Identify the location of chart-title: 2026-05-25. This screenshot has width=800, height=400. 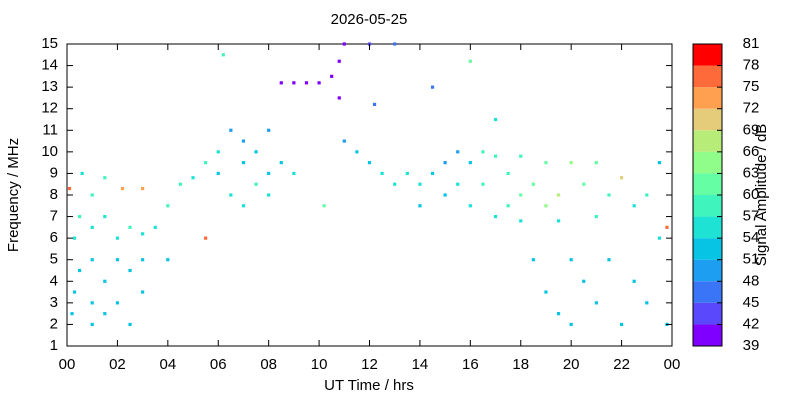
(369, 19).